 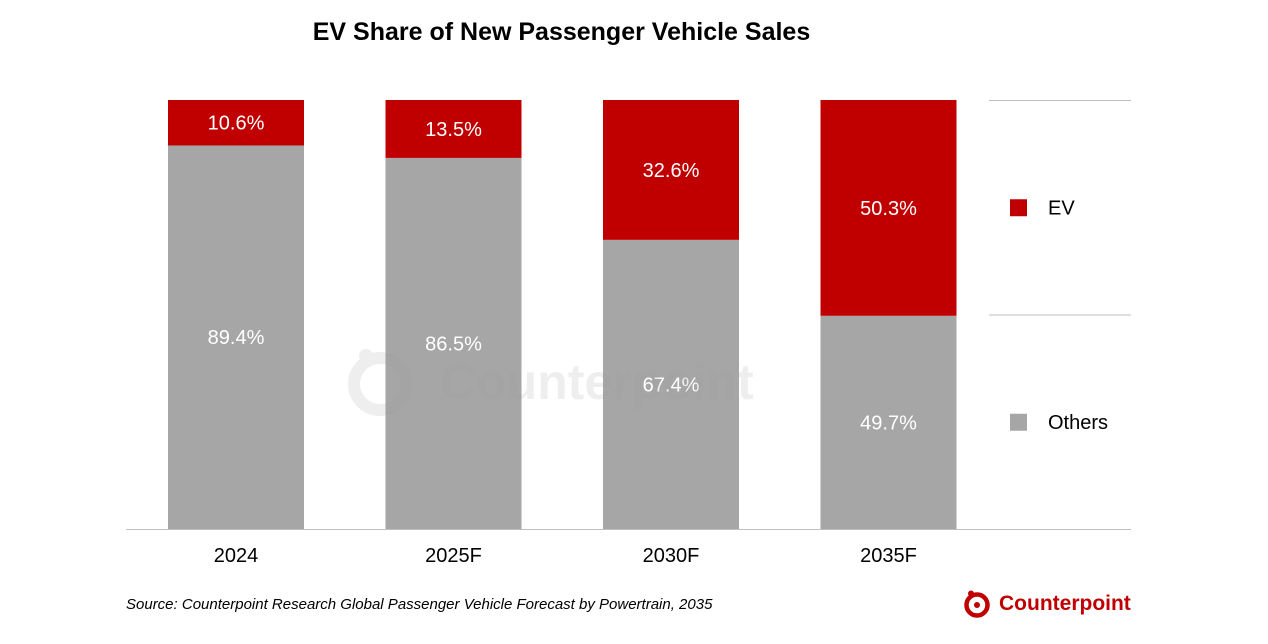 I want to click on x-tick-label: 2025F, so click(x=453, y=556).